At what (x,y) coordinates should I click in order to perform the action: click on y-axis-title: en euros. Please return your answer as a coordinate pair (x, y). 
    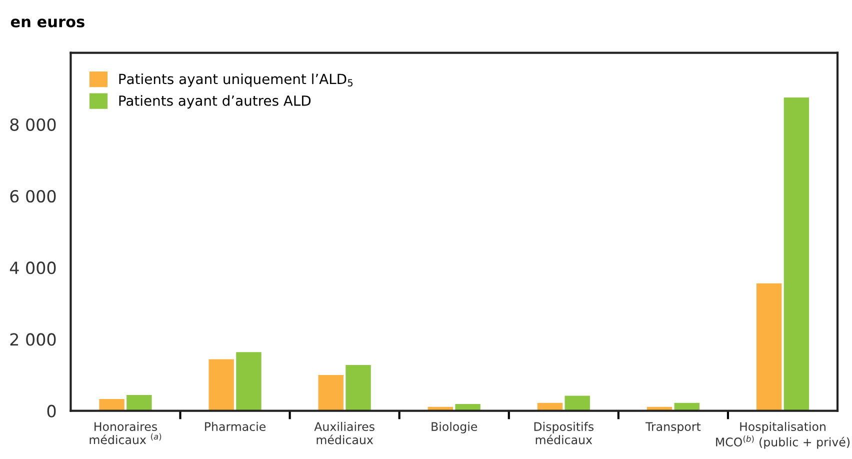
    Looking at the image, I should click on (47, 23).